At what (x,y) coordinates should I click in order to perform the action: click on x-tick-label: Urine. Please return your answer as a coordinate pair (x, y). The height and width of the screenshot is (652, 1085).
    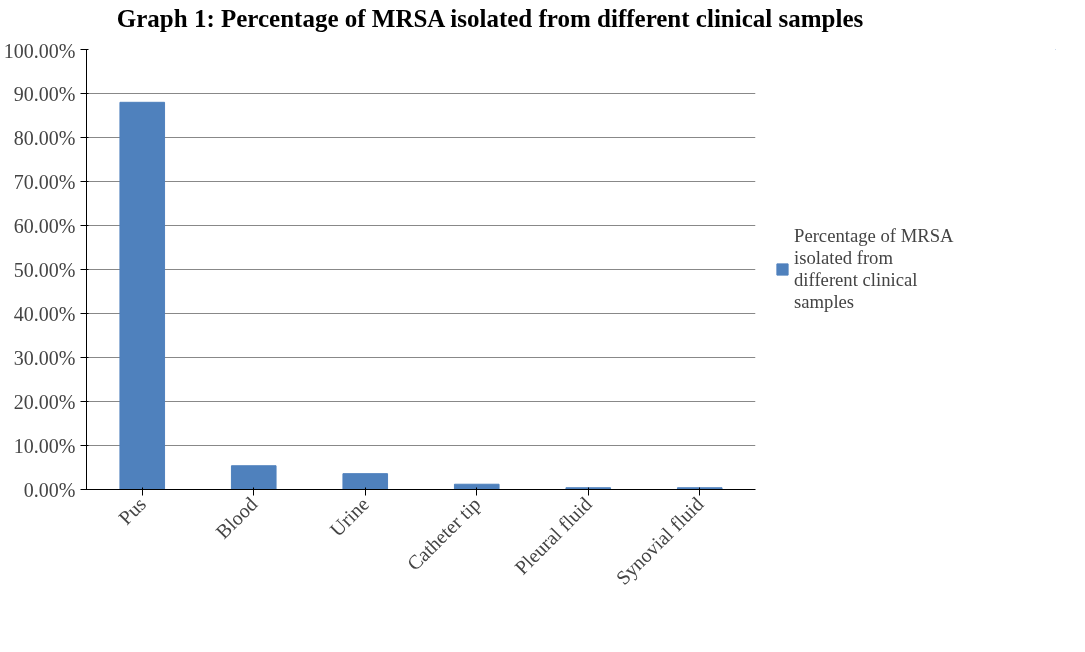
    Looking at the image, I should click on (349, 516).